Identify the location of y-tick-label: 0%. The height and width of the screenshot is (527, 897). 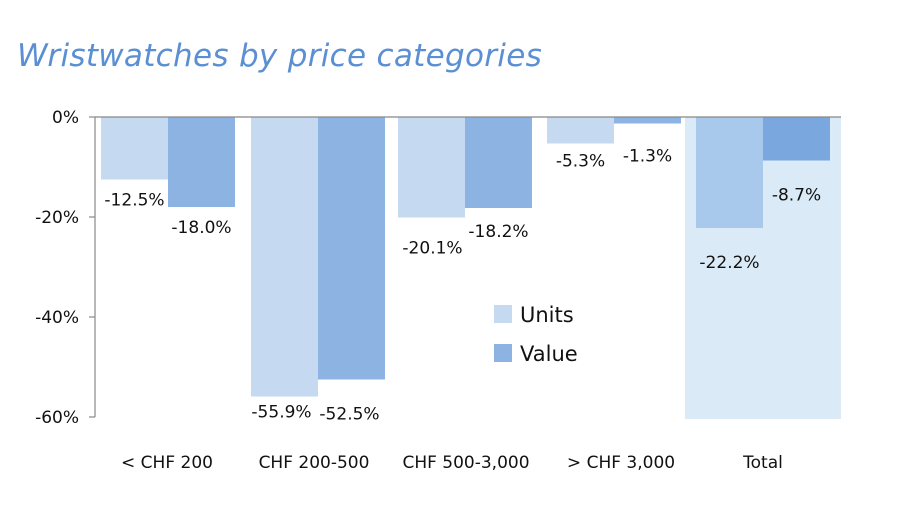
(65, 118).